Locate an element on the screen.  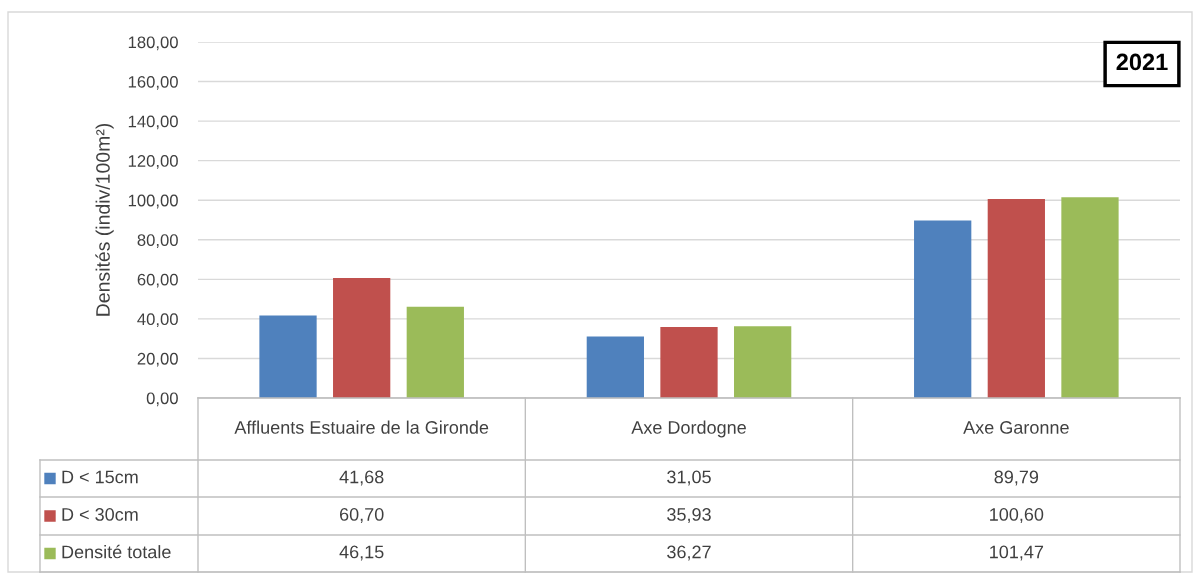
data-label: 35,93 is located at coordinates (689, 515).